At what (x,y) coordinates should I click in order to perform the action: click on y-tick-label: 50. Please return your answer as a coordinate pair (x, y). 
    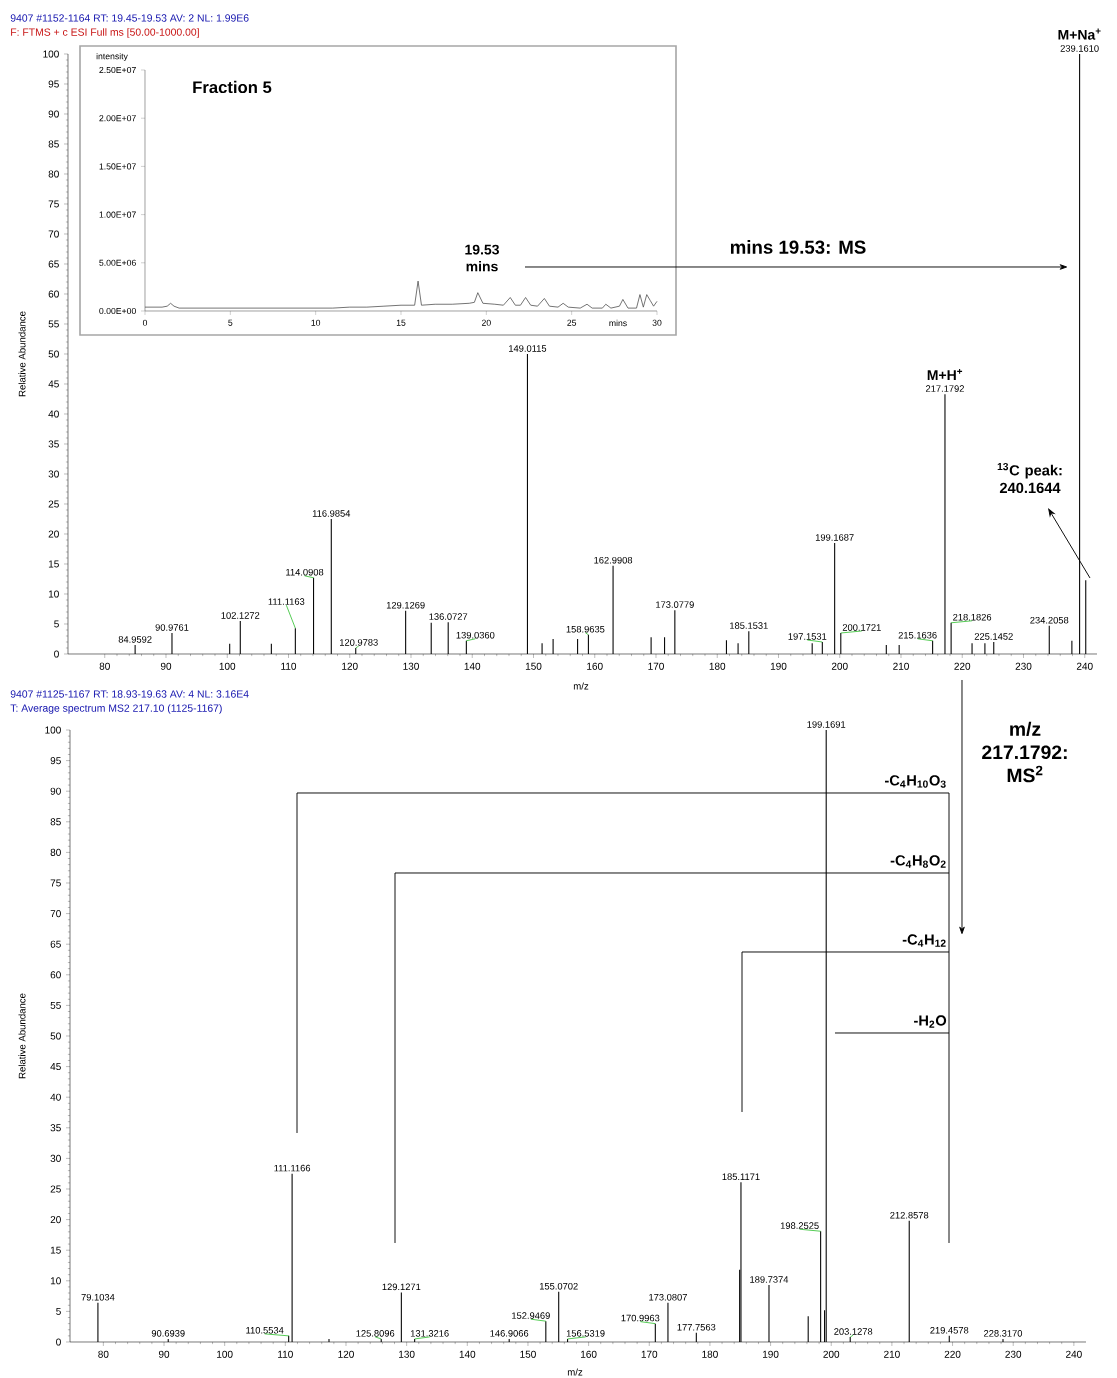
    Looking at the image, I should click on (55, 1036).